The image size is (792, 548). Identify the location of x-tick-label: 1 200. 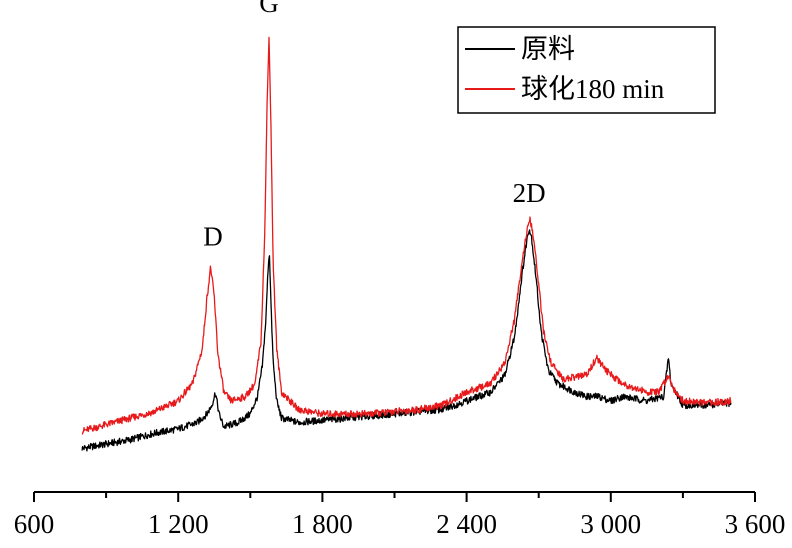
(178, 524).